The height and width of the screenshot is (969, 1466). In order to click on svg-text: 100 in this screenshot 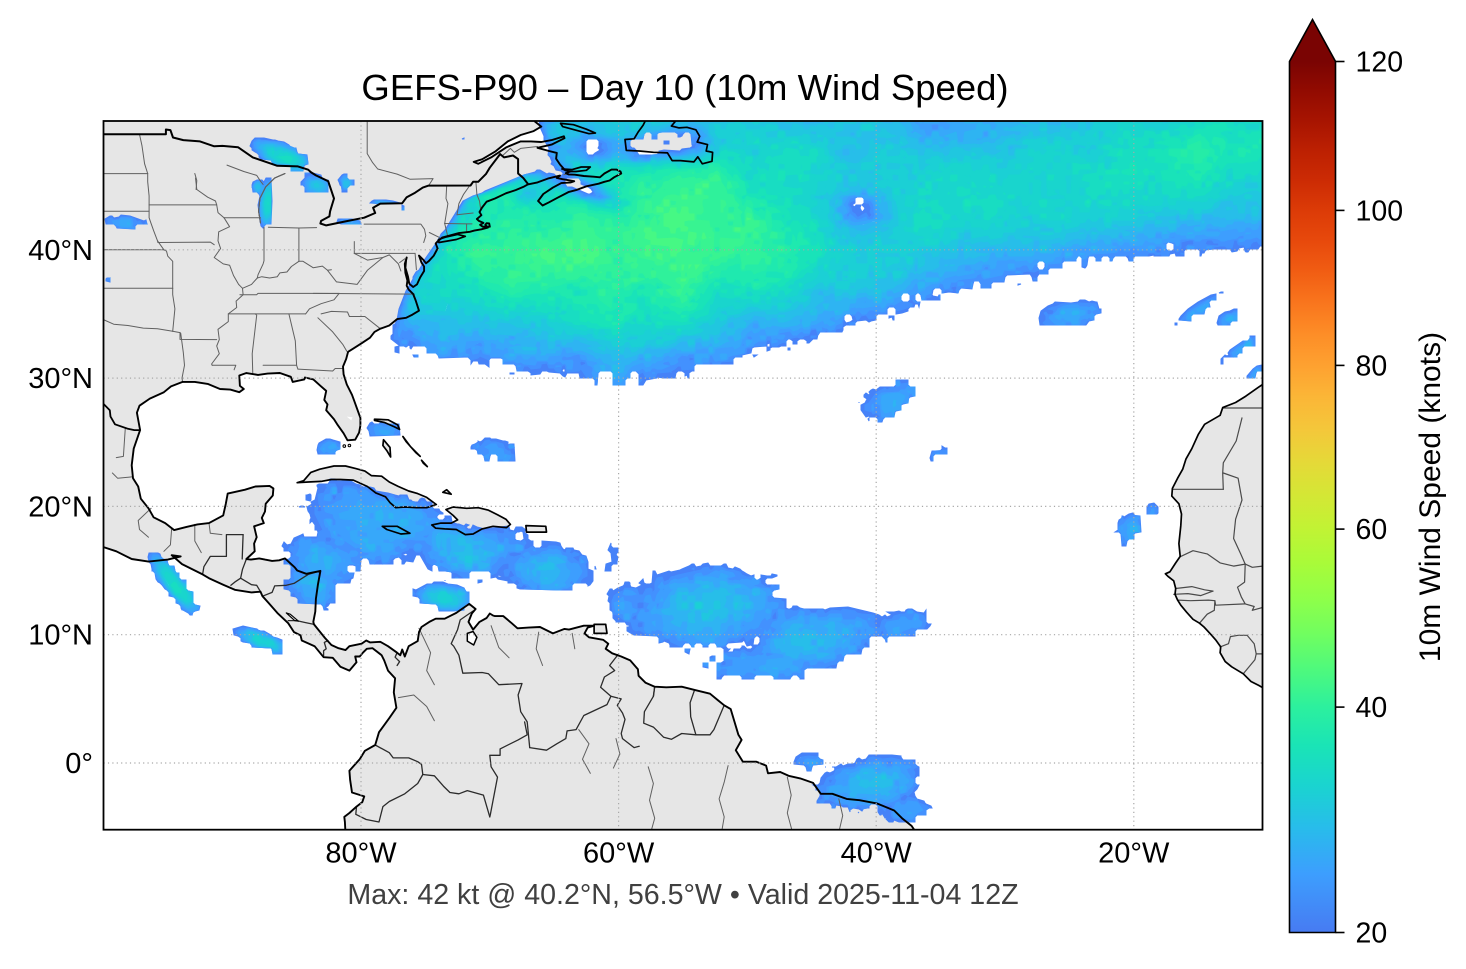, I will do `click(1380, 211)`.